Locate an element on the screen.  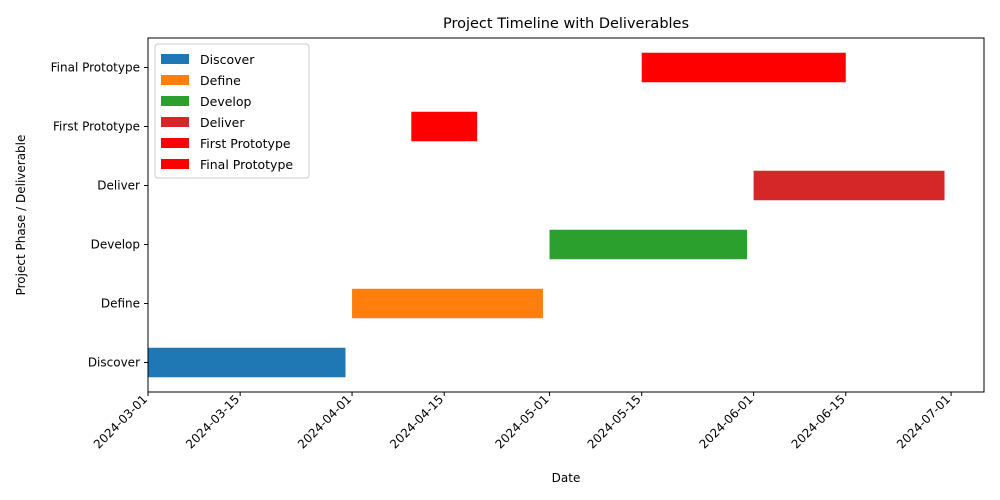
legend-label: Deliver is located at coordinates (222, 122).